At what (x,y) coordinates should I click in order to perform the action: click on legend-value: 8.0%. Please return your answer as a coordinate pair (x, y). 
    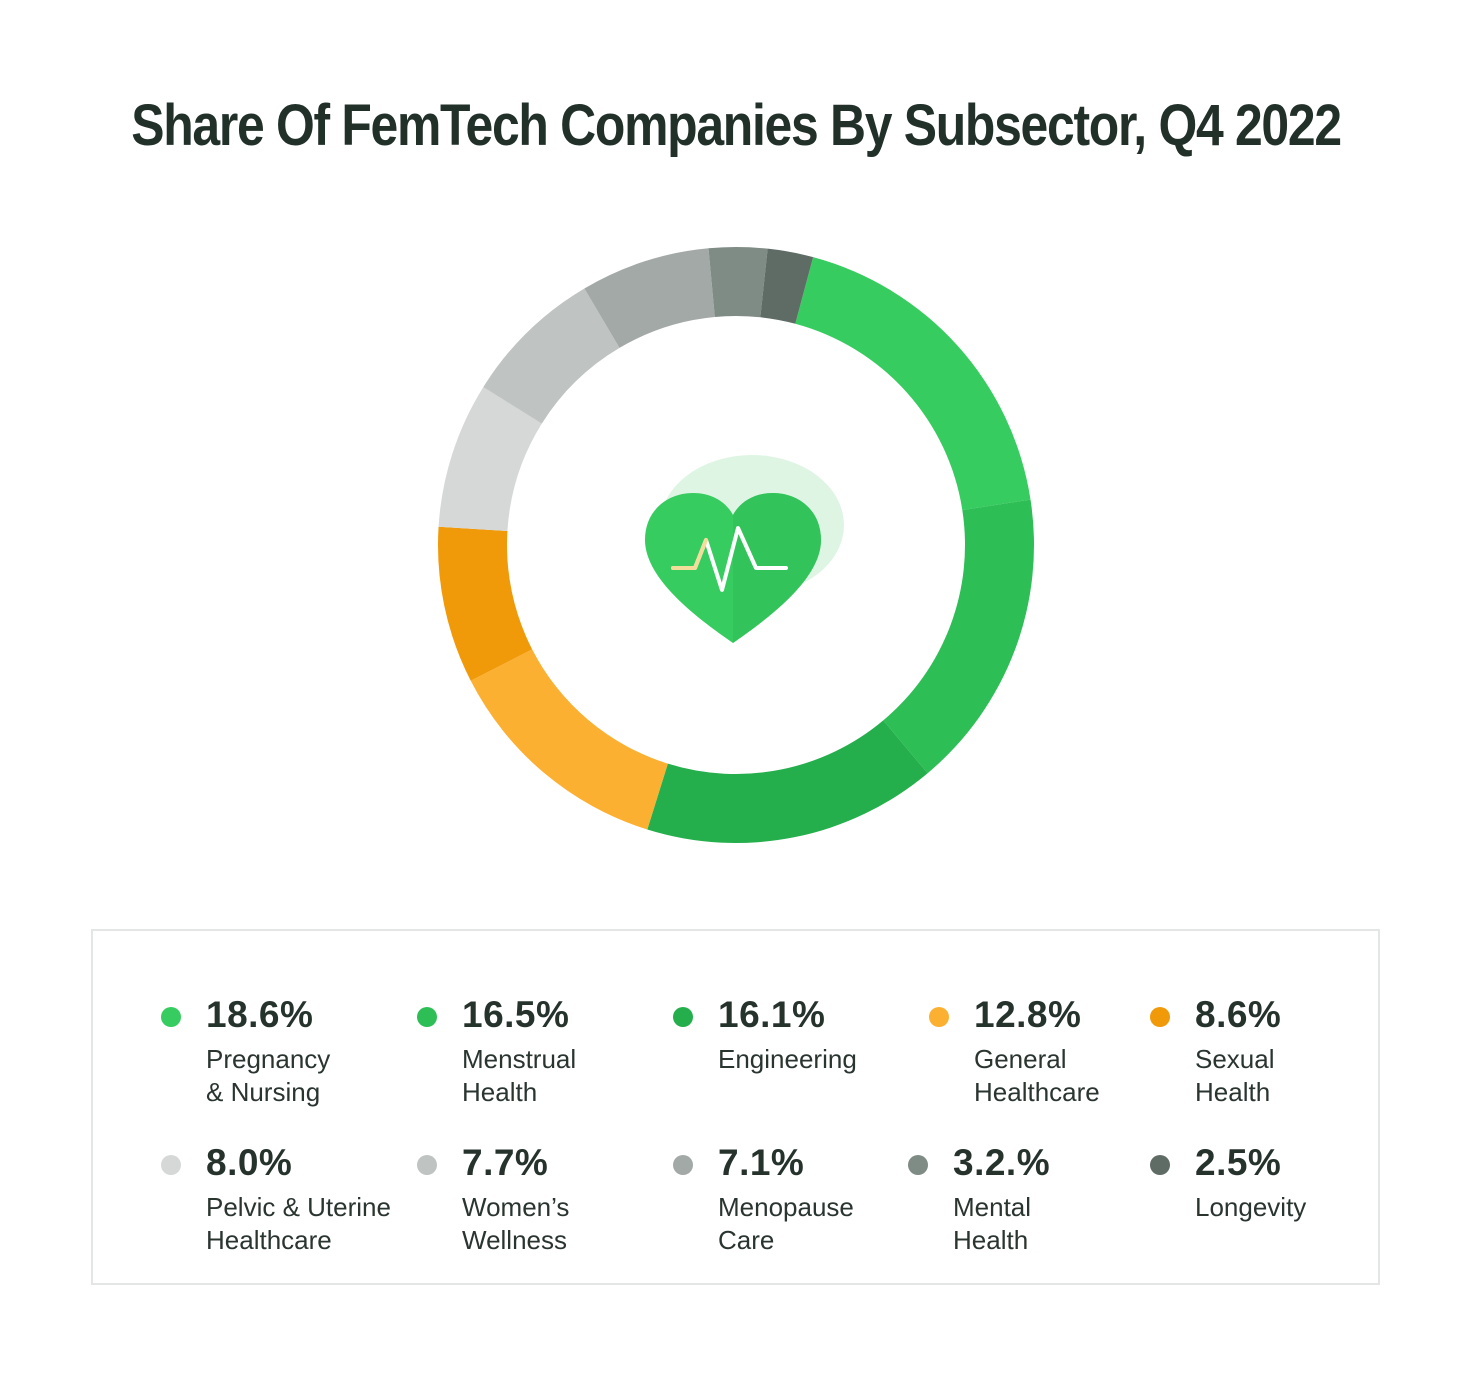
    Looking at the image, I should click on (249, 1162).